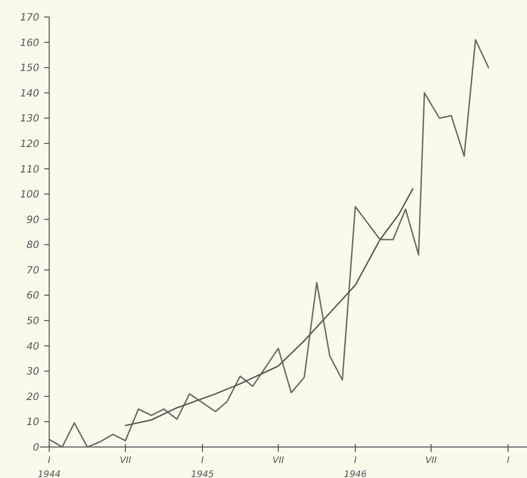 The height and width of the screenshot is (478, 527). I want to click on x-tick-label: I 1944, so click(49, 467).